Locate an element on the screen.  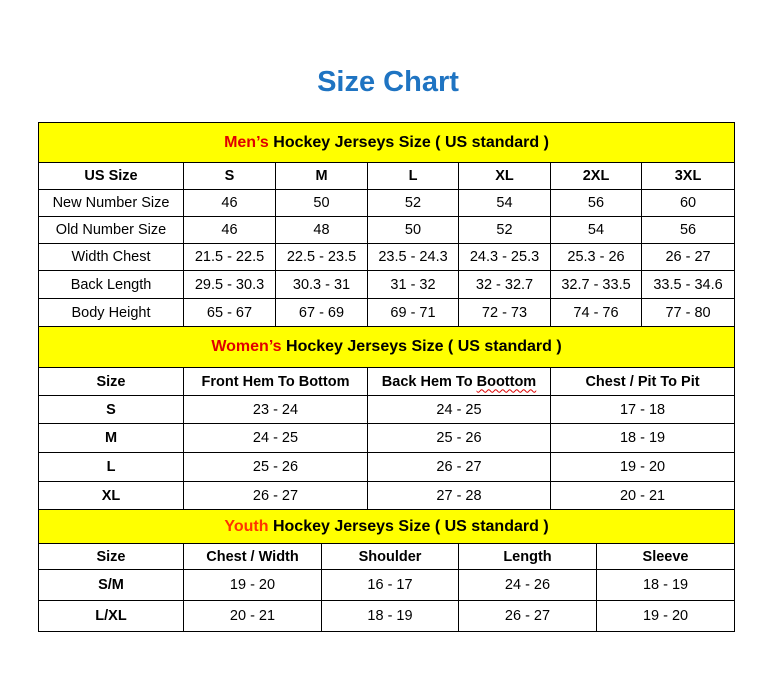
mens-column-headers: US Size S M L XL 2XL 3XL is located at coordinates (387, 176).